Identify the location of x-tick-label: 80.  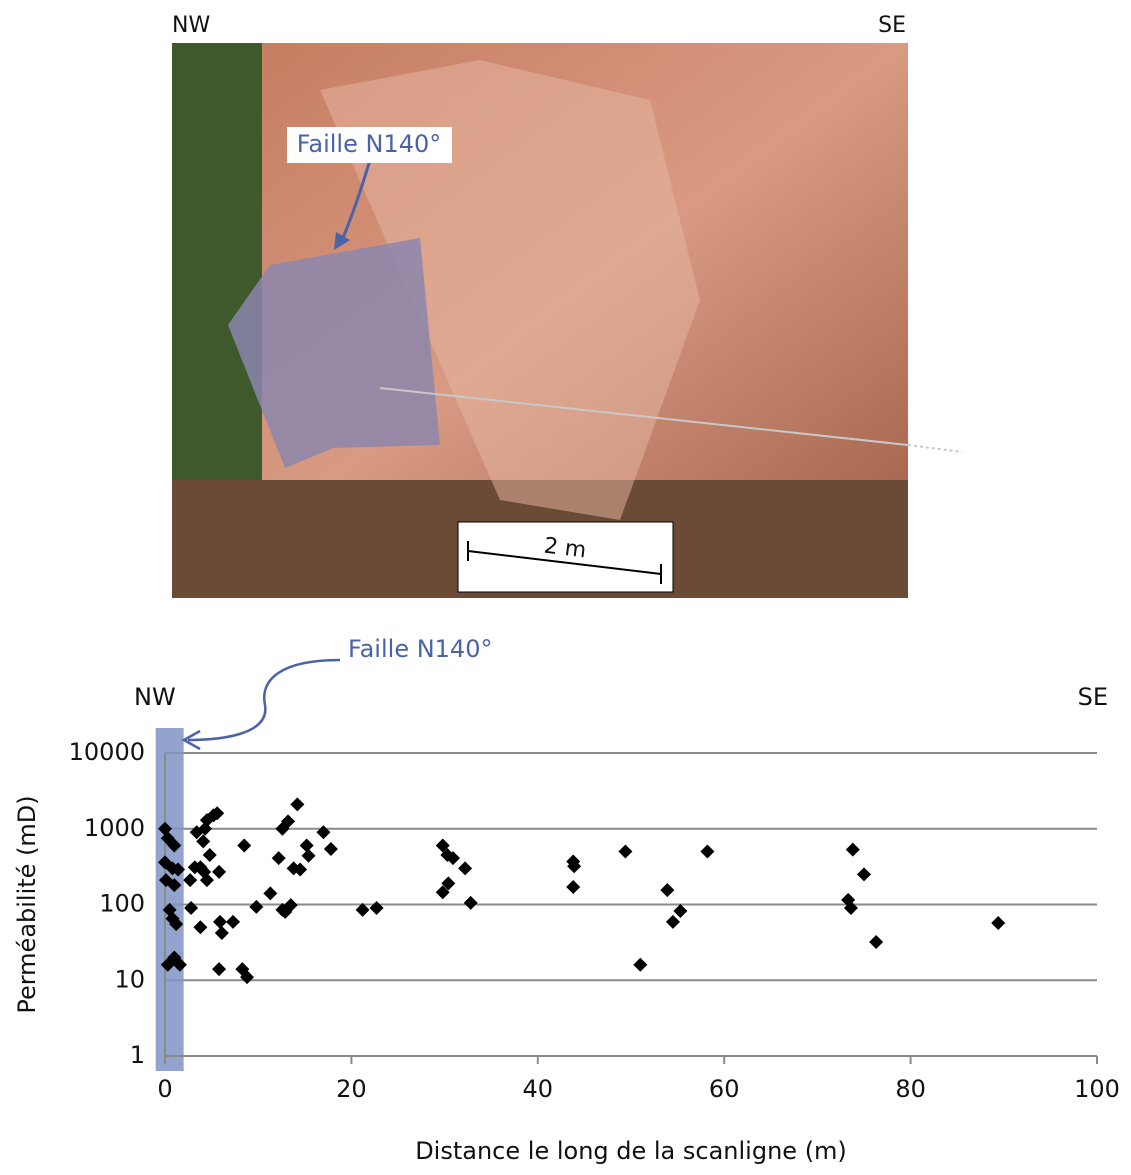
(910, 1089).